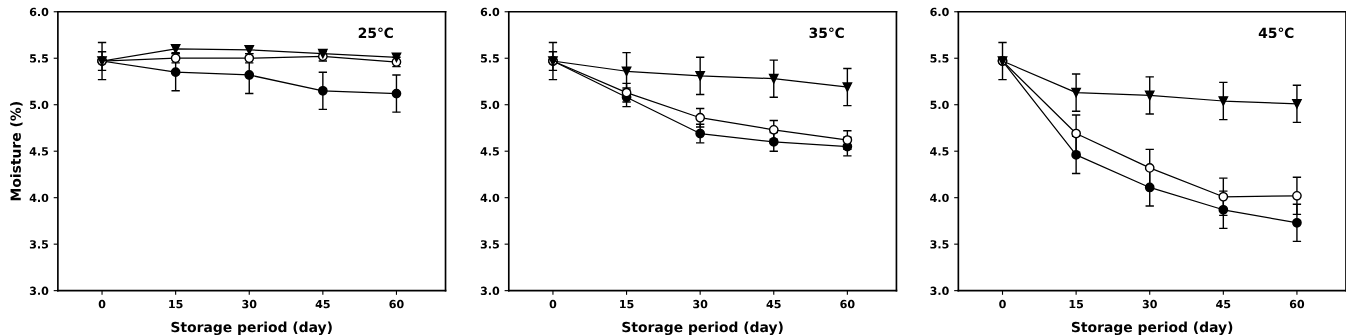 The height and width of the screenshot is (336, 1346). Describe the element at coordinates (375, 33) in the screenshot. I see `annotation: 25℃` at that location.